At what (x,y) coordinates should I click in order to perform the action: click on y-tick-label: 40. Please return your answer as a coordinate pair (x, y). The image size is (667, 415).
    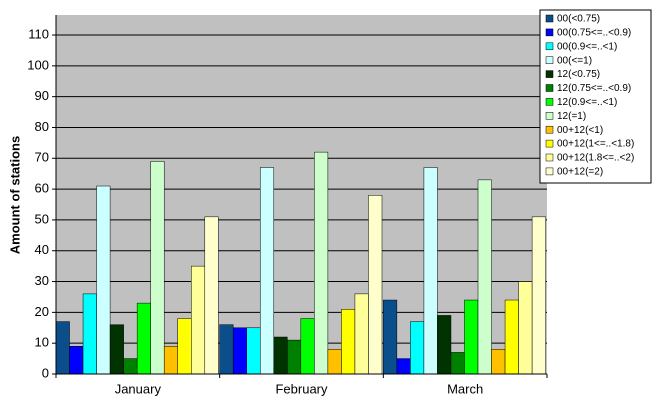
    Looking at the image, I should click on (42, 249).